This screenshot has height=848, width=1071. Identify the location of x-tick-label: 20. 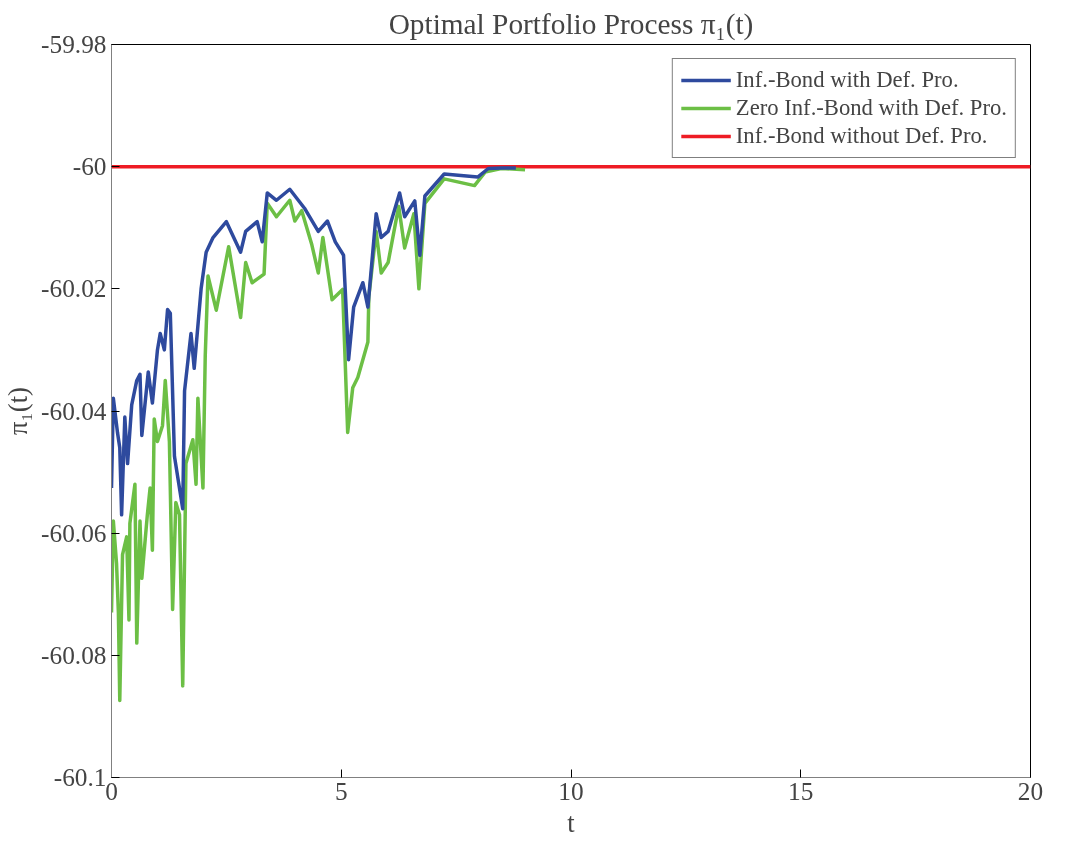
(1030, 790).